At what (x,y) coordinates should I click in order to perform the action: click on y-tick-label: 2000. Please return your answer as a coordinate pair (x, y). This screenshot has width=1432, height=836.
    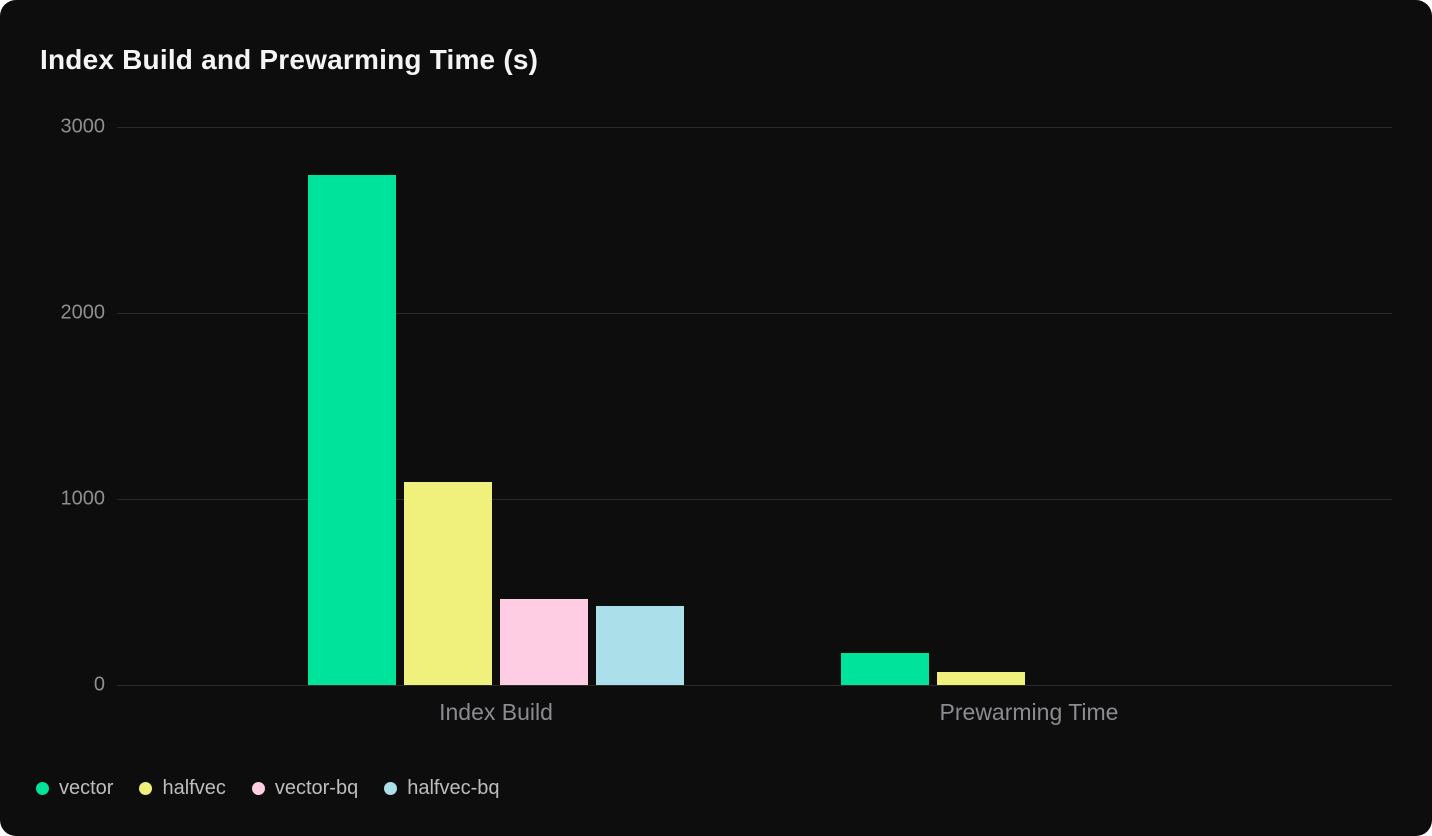
    Looking at the image, I should click on (83, 312).